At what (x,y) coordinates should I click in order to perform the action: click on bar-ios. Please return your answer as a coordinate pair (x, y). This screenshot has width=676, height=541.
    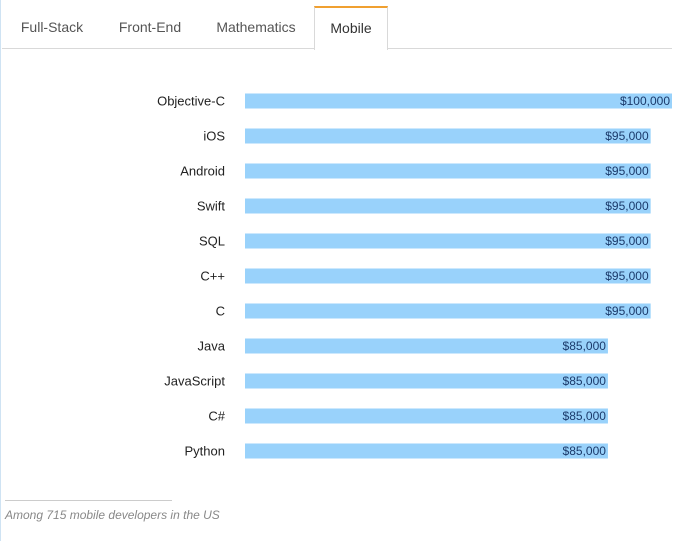
    Looking at the image, I should click on (448, 136).